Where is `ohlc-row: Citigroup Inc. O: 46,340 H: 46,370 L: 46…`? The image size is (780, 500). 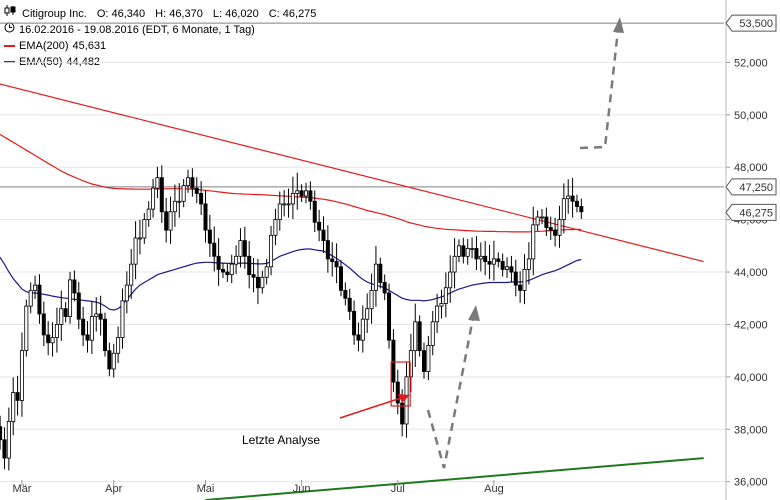 ohlc-row: Citigroup Inc. O: 46,340 H: 46,370 L: 46… is located at coordinates (163, 13).